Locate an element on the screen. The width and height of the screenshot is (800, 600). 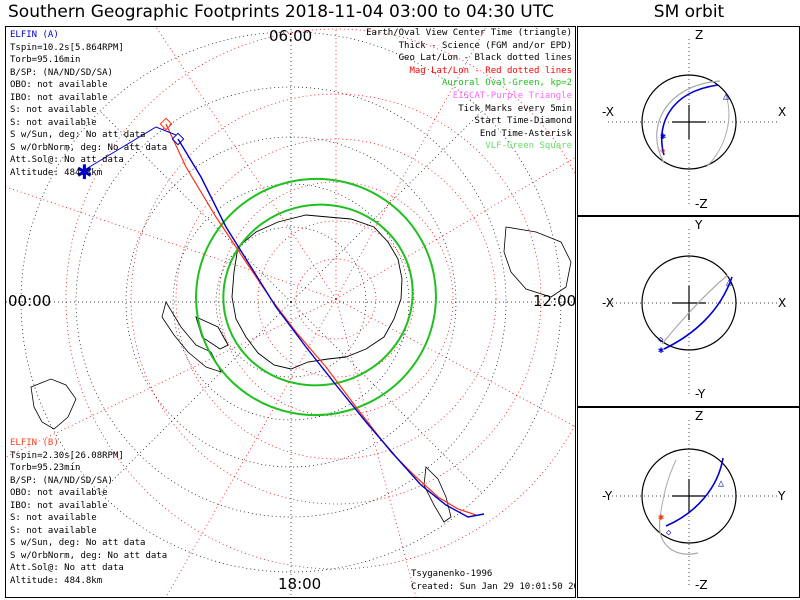
sm-orbit-yz-panel: △ ✱ ◇ Z -Z -Y Y is located at coordinates (688, 502).